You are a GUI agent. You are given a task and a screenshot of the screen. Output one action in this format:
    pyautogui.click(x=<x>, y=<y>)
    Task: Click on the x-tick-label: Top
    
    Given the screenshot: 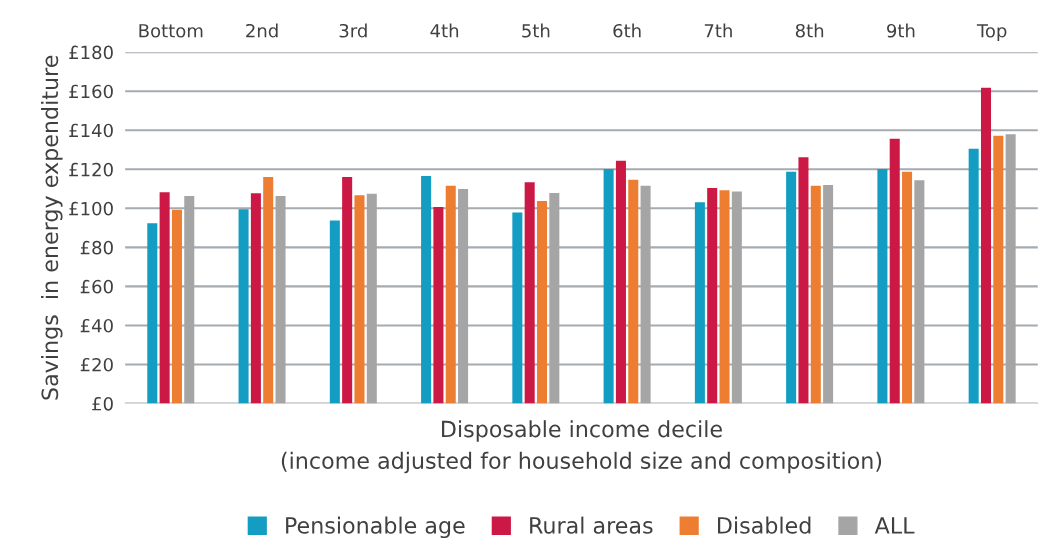 What is the action you would take?
    pyautogui.click(x=991, y=33)
    